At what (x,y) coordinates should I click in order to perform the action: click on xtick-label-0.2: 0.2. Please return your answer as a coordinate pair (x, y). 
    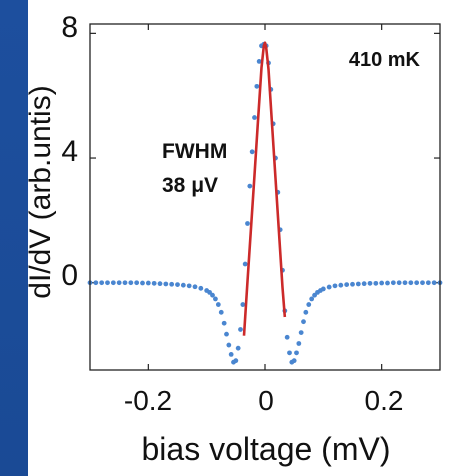
    Looking at the image, I should click on (384, 400).